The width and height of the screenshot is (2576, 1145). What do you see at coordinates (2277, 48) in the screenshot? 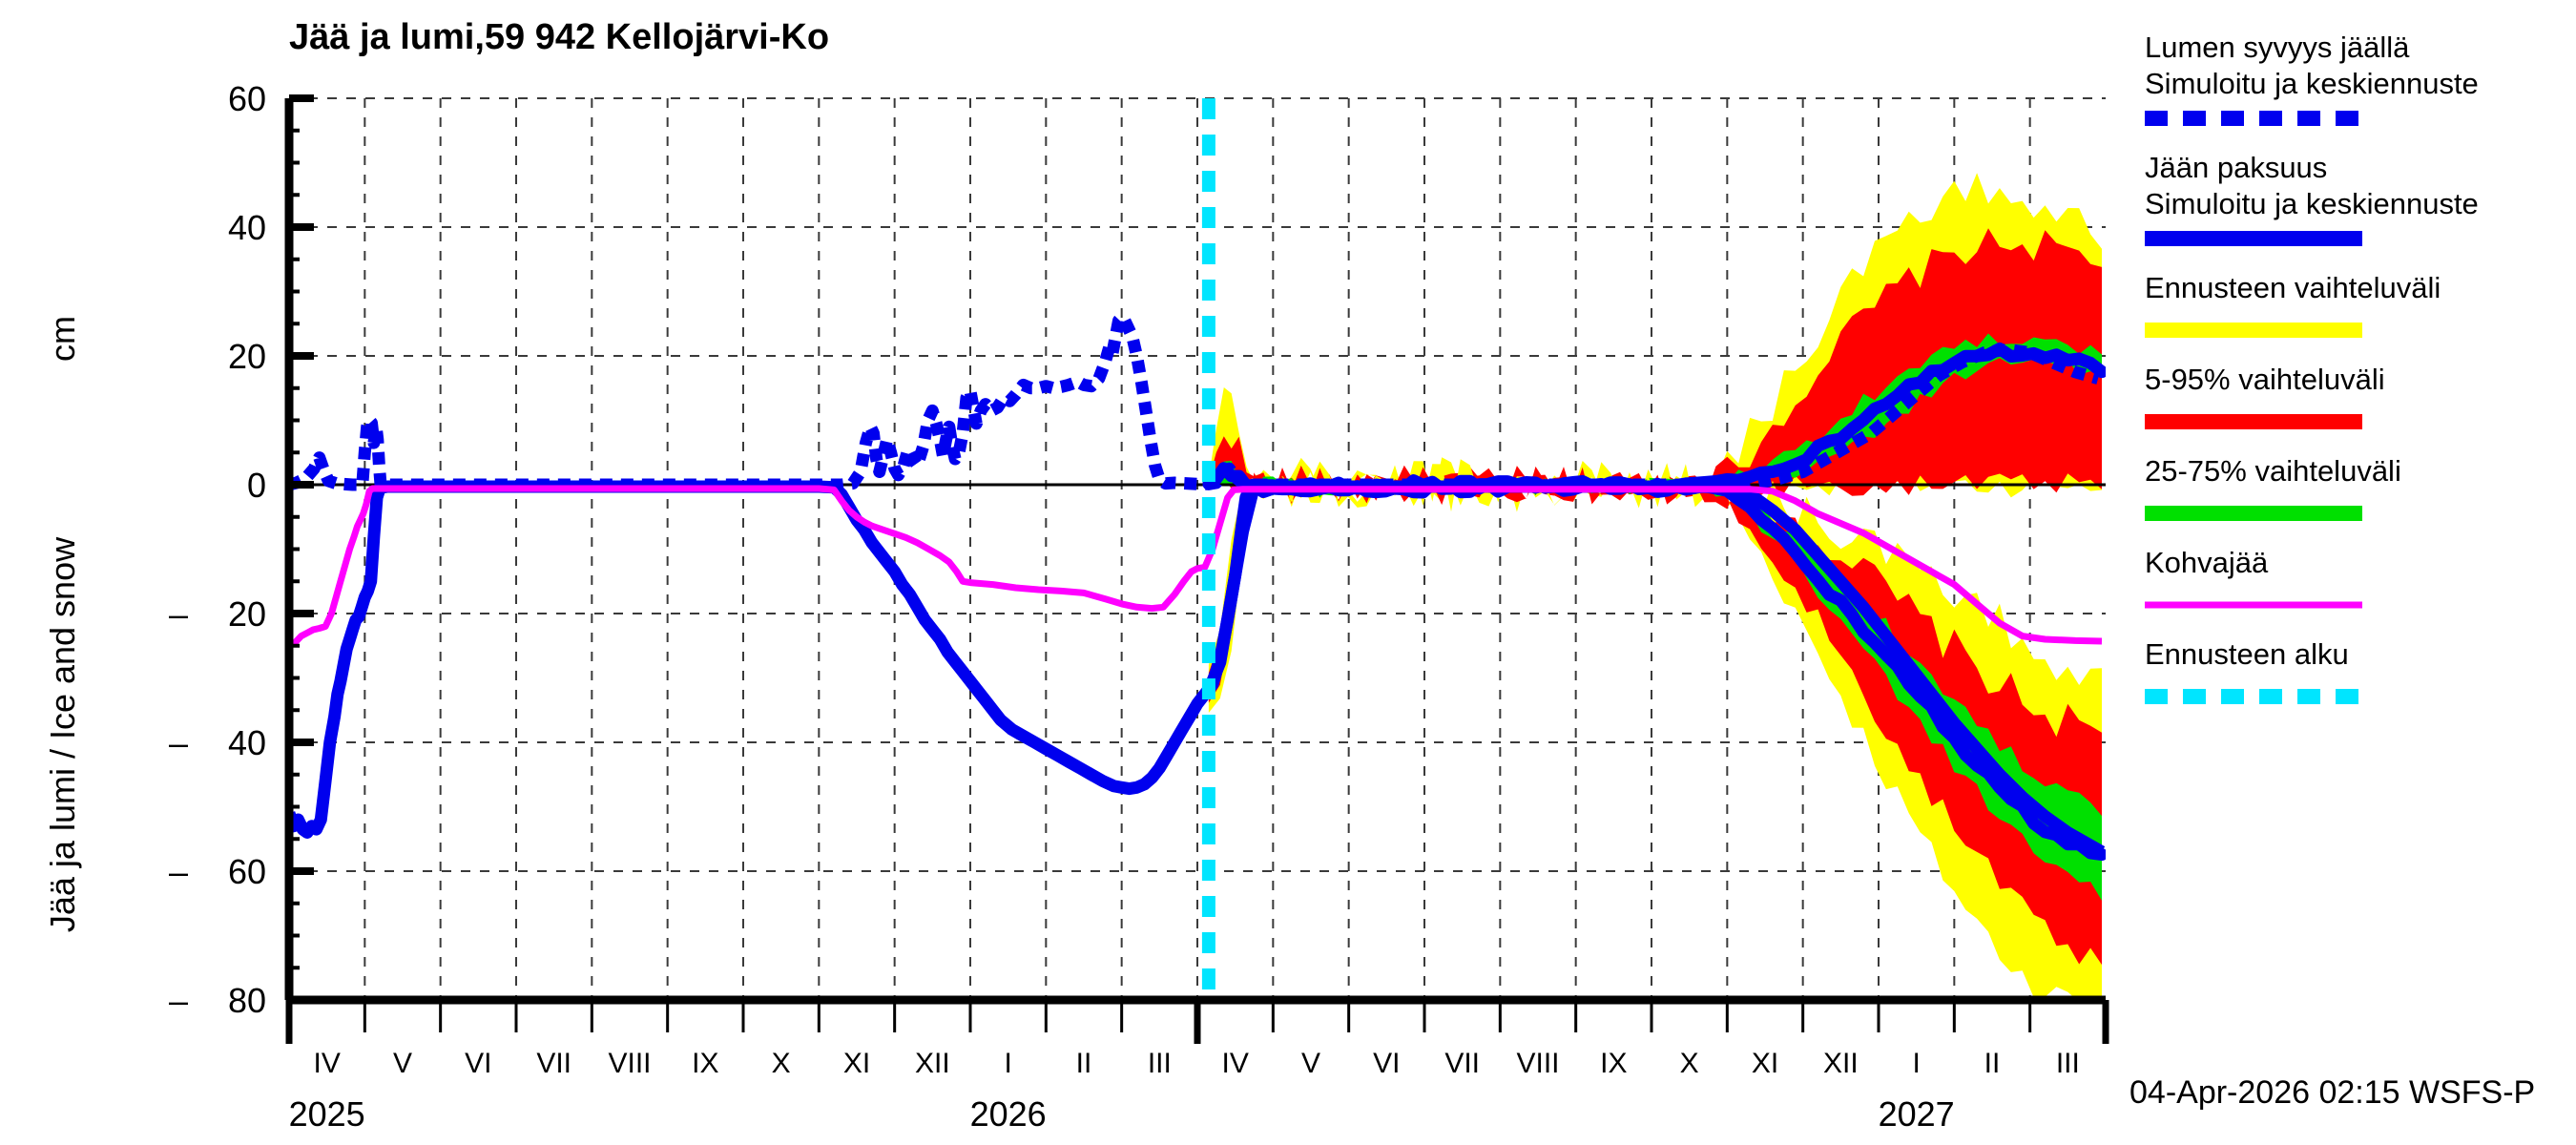
I see `legend-item-title: Lumen syvyys jäällä` at bounding box center [2277, 48].